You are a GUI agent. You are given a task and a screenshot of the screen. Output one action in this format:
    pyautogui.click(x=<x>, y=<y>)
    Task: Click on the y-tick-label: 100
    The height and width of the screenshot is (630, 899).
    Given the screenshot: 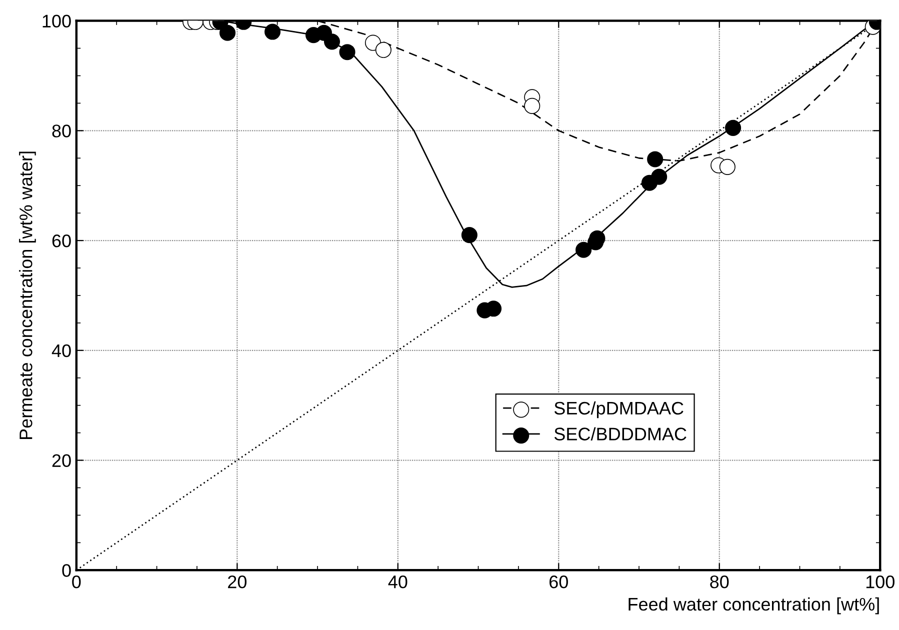 What is the action you would take?
    pyautogui.click(x=56, y=21)
    